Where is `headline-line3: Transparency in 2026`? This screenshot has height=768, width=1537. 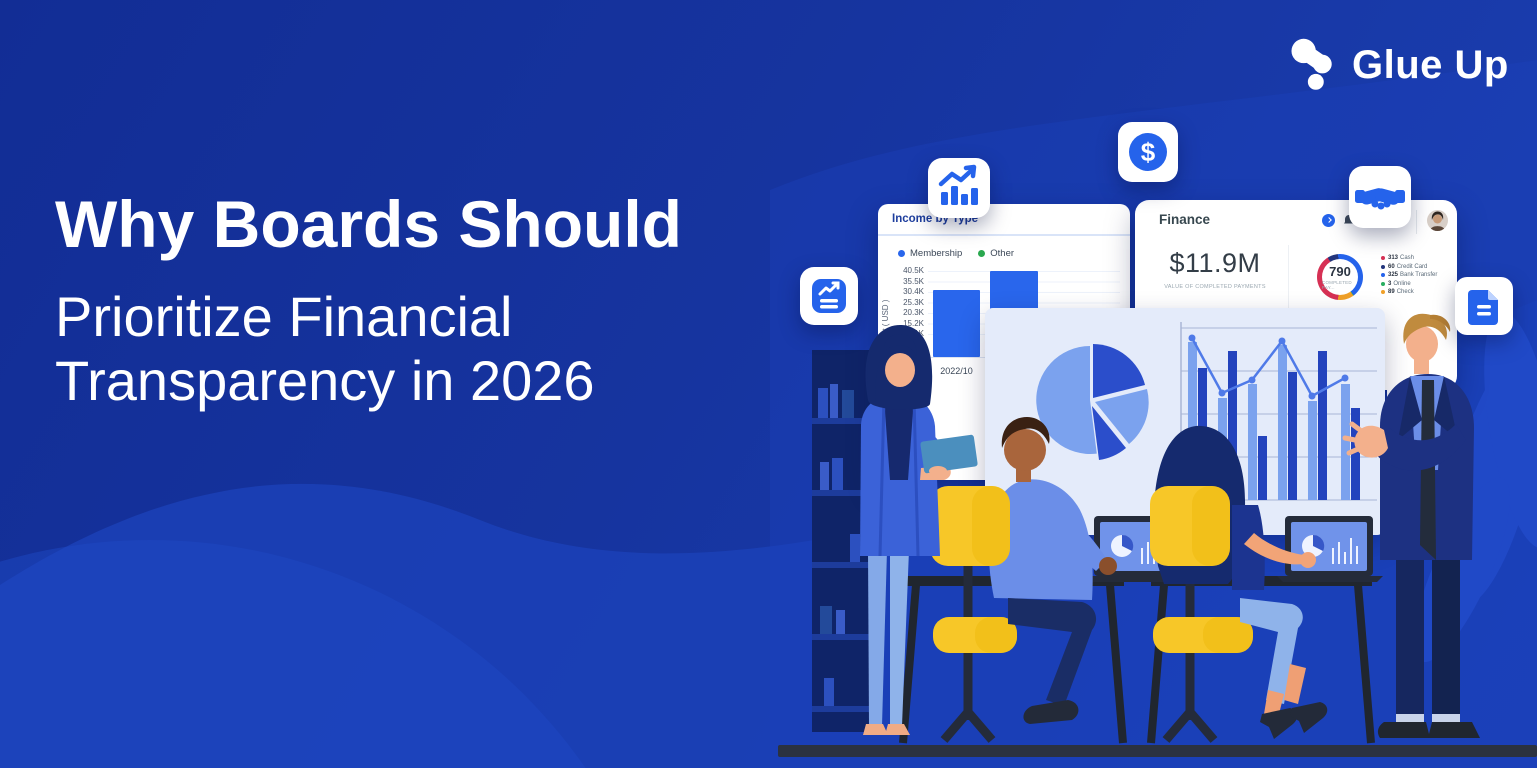
headline-line3: Transparency in 2026 is located at coordinates (325, 381).